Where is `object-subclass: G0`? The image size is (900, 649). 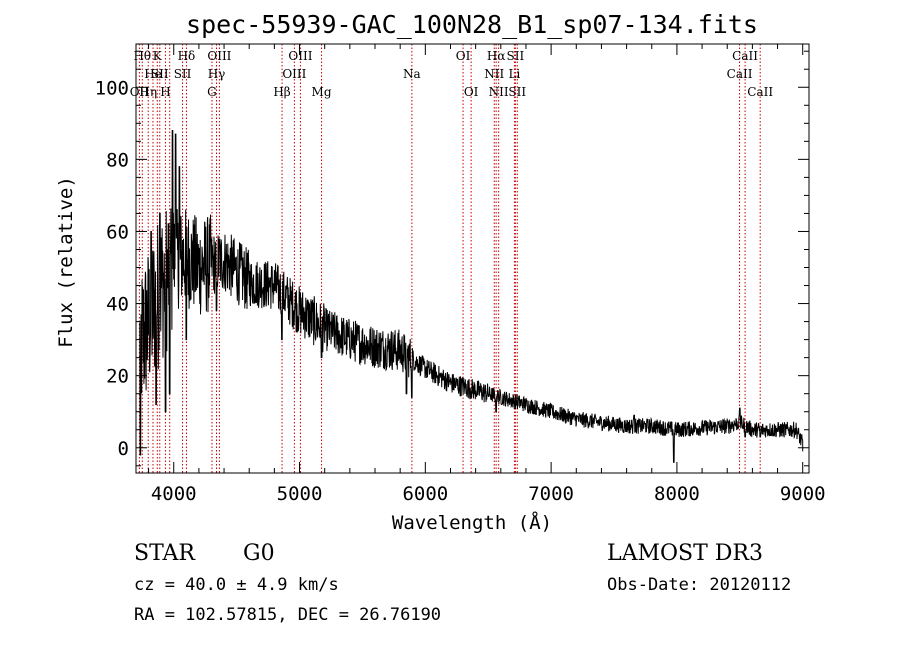 object-subclass: G0 is located at coordinates (259, 553).